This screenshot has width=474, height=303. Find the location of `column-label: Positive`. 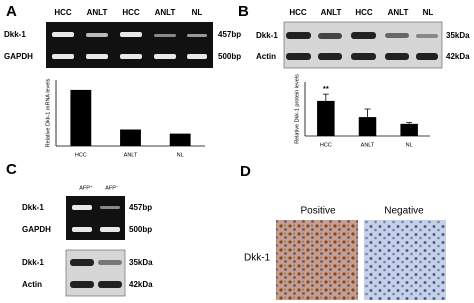

column-label: Positive is located at coordinates (317, 211).